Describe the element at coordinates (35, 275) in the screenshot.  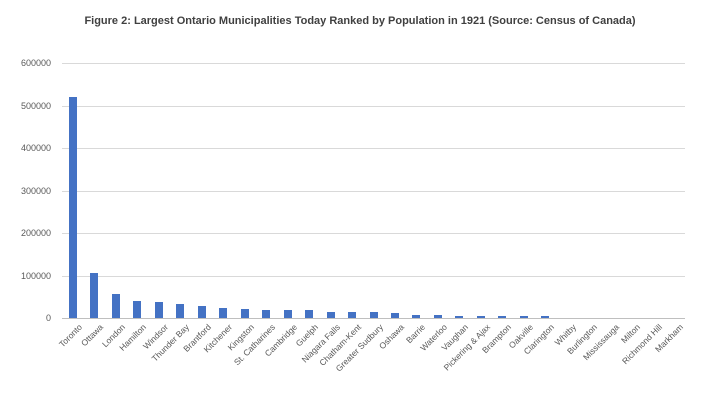
I see `y-tick-label: 100000` at that location.